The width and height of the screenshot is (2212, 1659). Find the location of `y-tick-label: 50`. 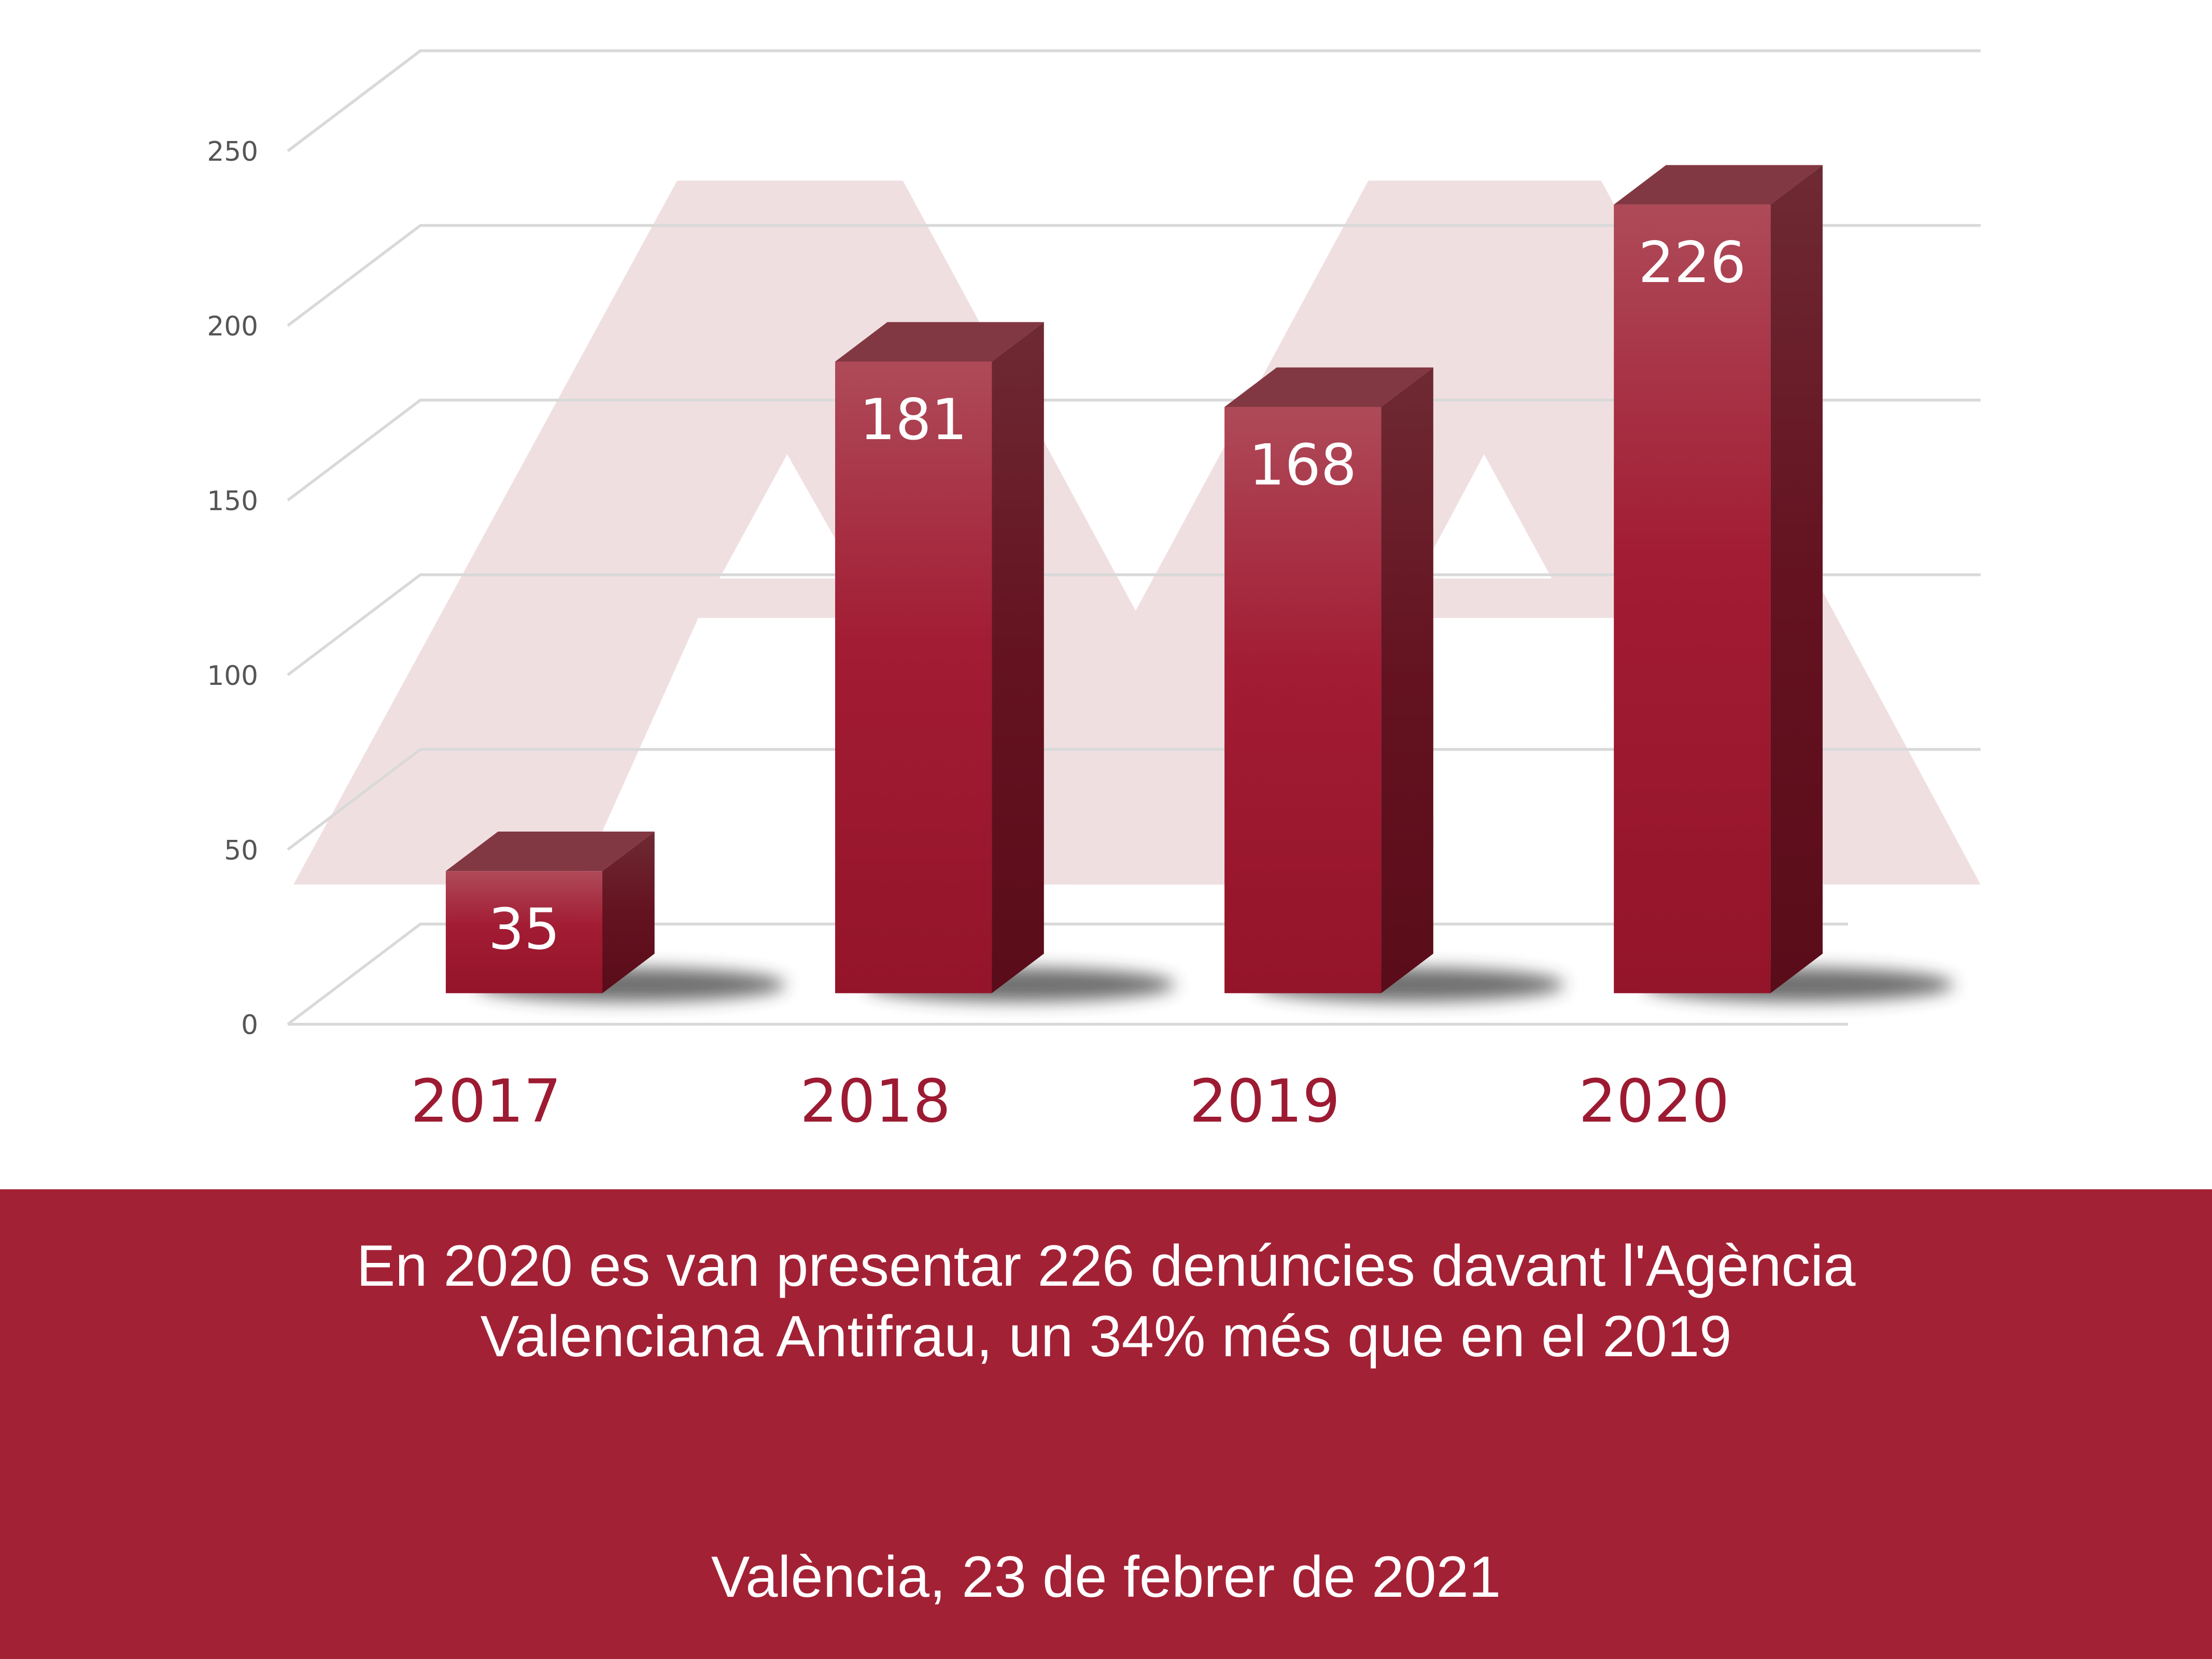

y-tick-label: 50 is located at coordinates (241, 850).